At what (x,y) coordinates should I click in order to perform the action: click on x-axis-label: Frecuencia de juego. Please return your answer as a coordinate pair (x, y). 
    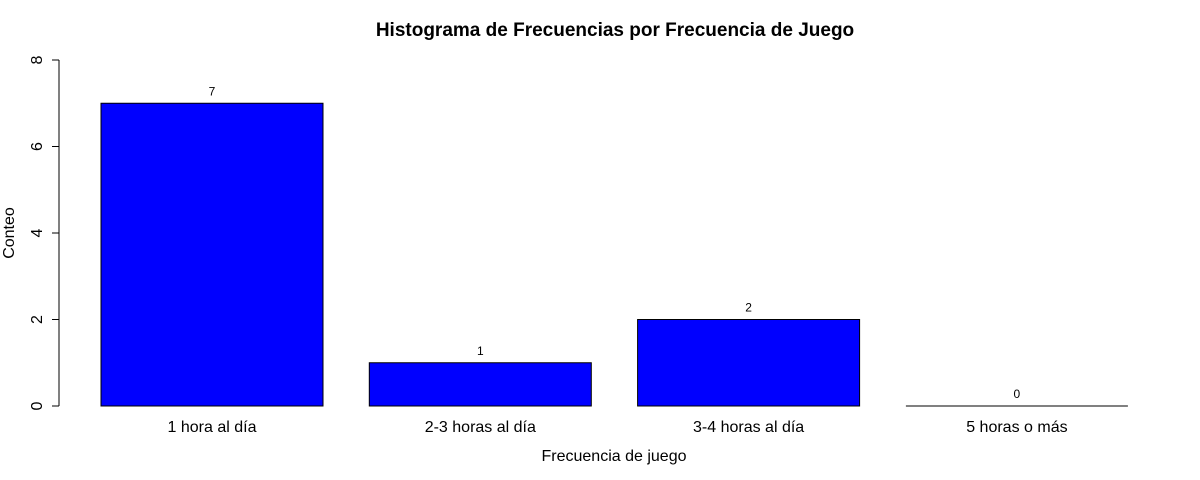
    Looking at the image, I should click on (614, 456).